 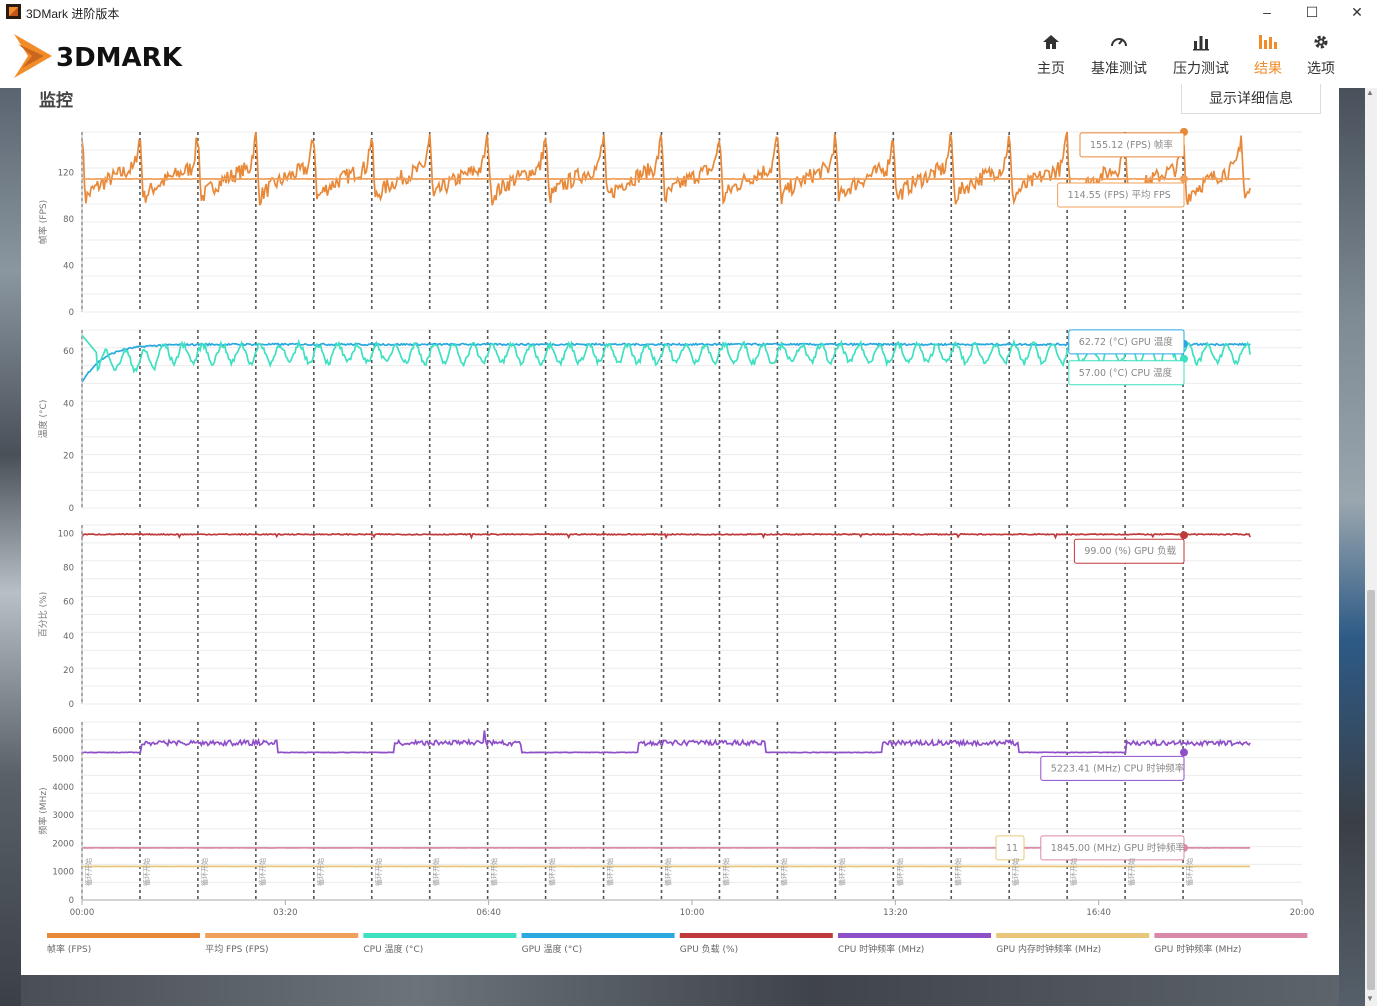 What do you see at coordinates (1370, 998) in the screenshot?
I see `scroll-down-arrow: ▼` at bounding box center [1370, 998].